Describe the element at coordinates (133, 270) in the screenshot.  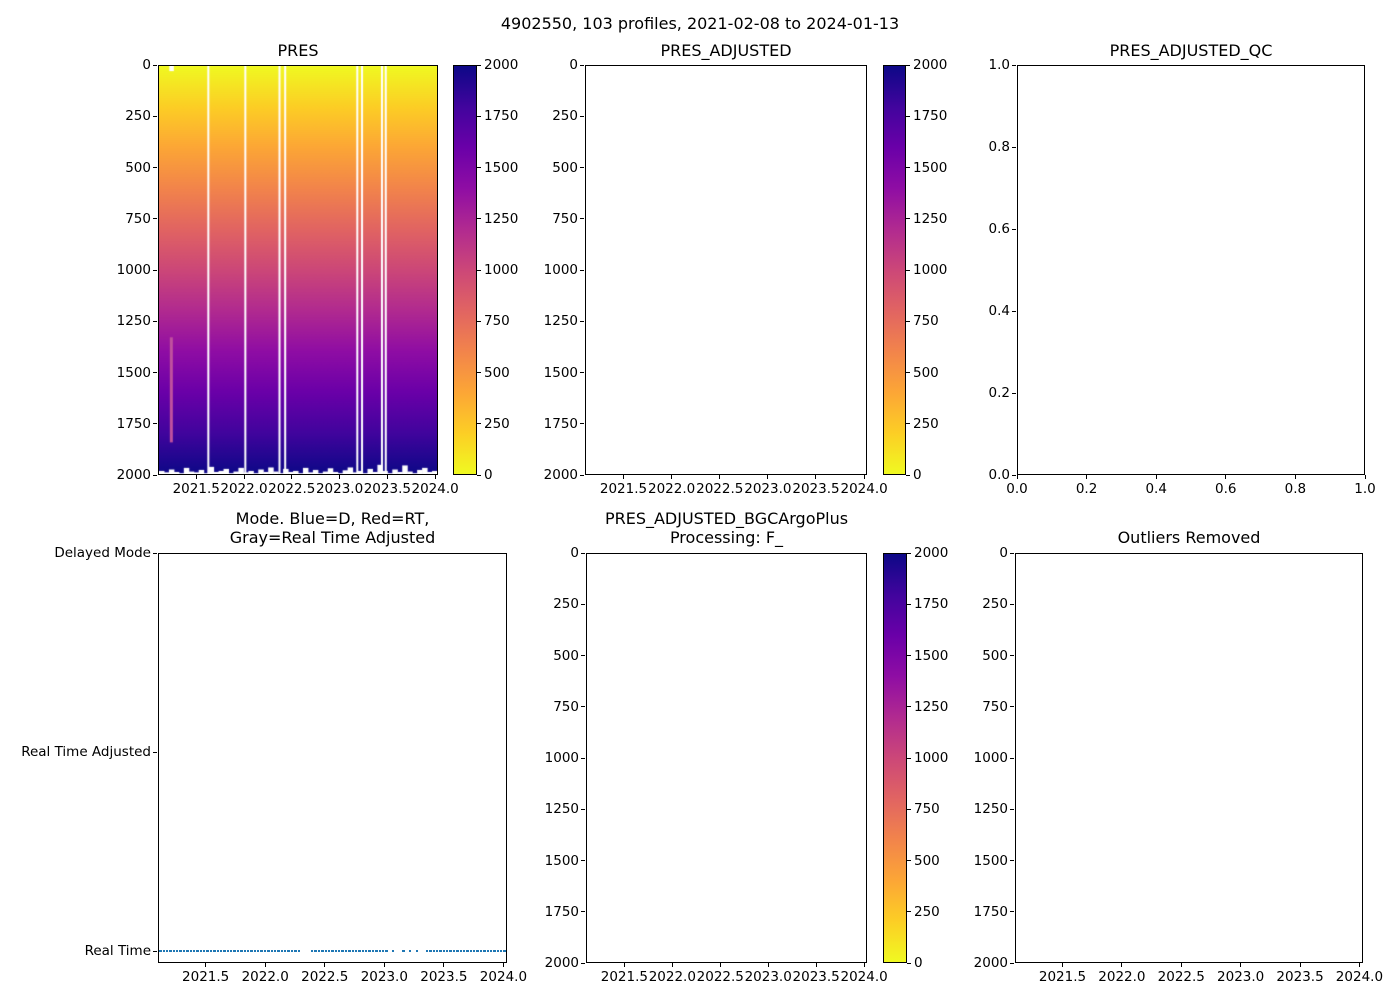
I see `pres-y-tick-label: 1000` at that location.